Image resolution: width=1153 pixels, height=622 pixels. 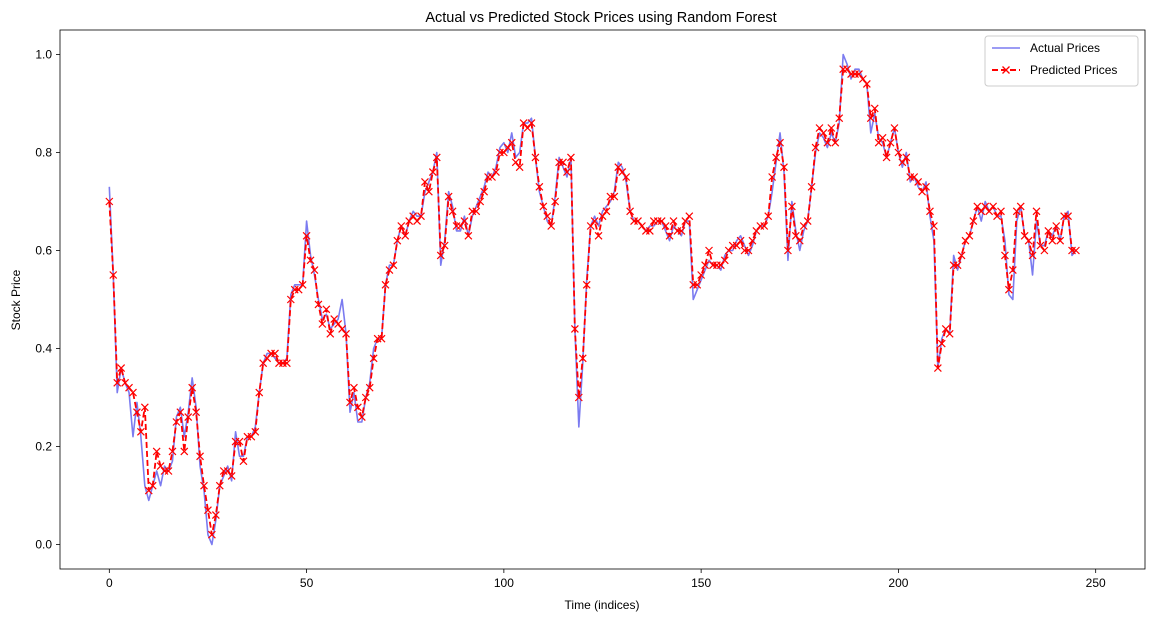 What do you see at coordinates (1061, 61) in the screenshot?
I see `legend-box` at bounding box center [1061, 61].